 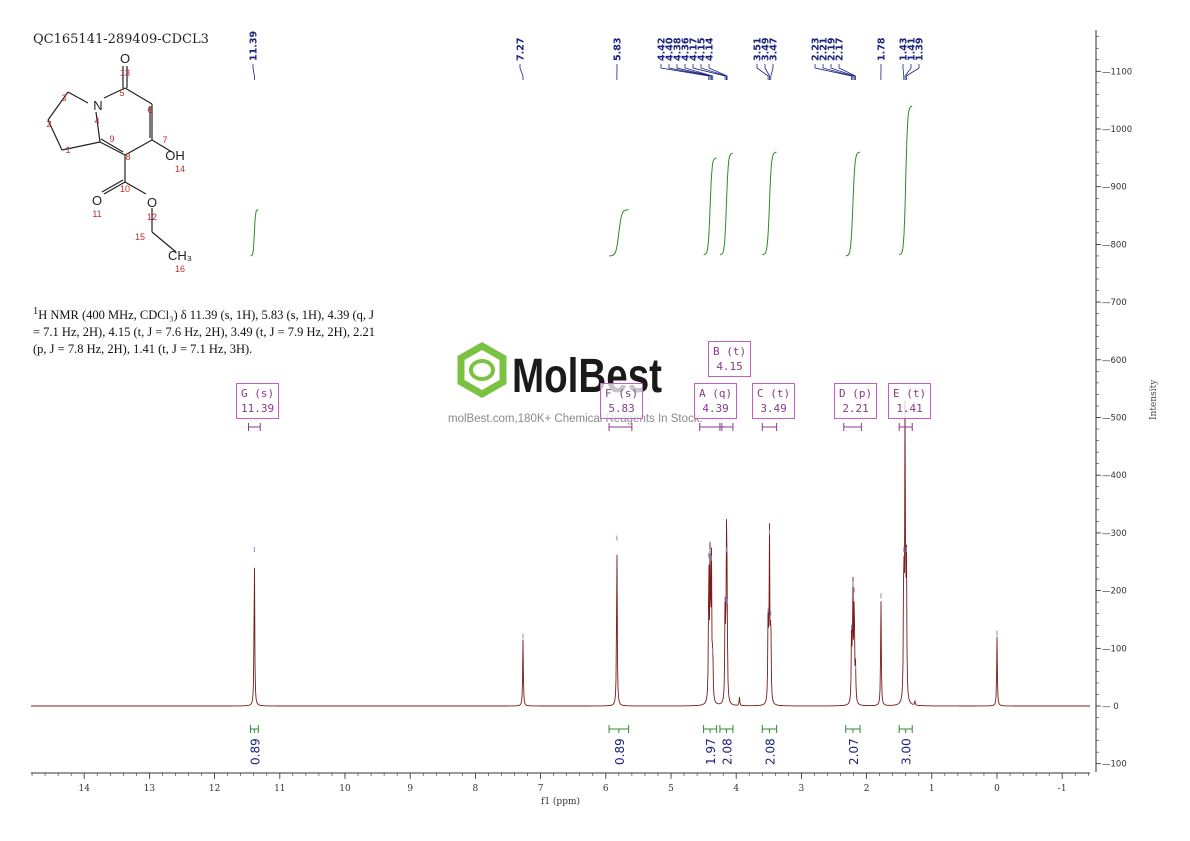 I want to click on y-tick-label: —600, so click(x=1114, y=361).